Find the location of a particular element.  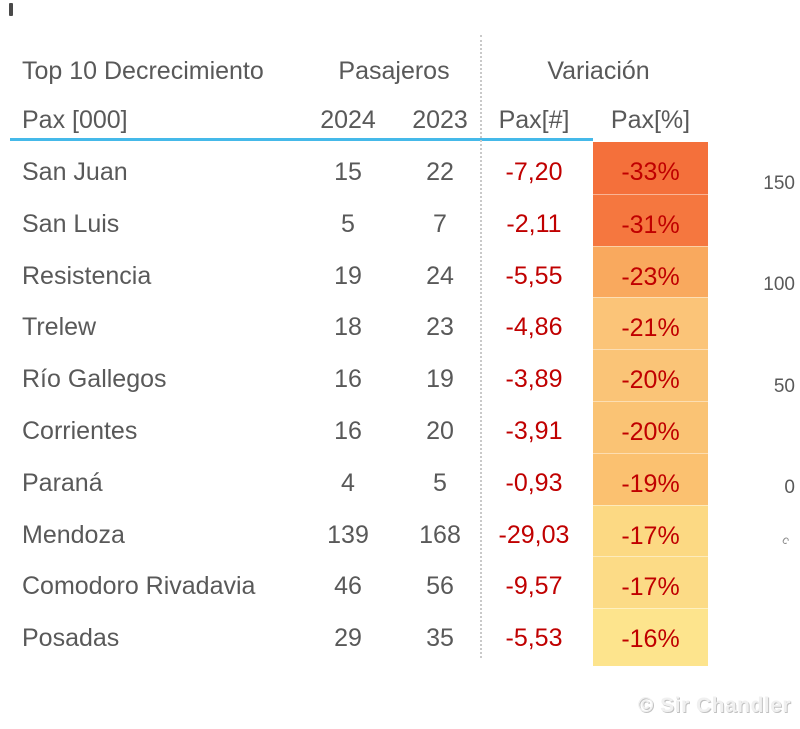

row-city-name: Resistencia is located at coordinates (87, 275).